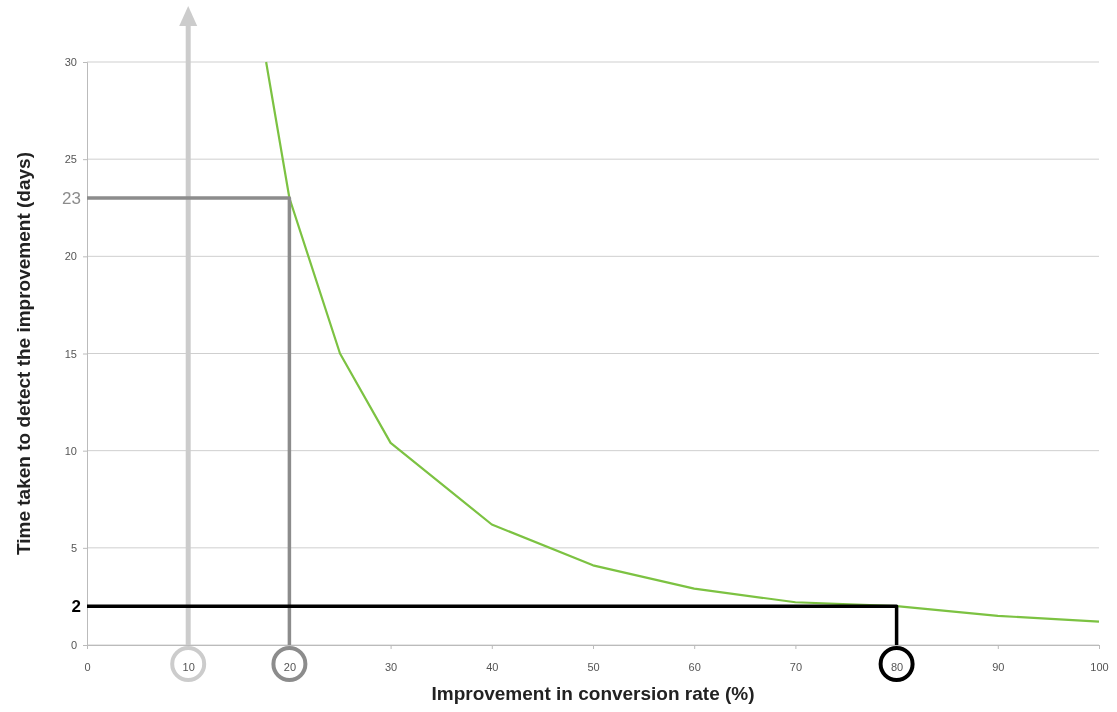  I want to click on x-tick-label: 100, so click(1099, 666).